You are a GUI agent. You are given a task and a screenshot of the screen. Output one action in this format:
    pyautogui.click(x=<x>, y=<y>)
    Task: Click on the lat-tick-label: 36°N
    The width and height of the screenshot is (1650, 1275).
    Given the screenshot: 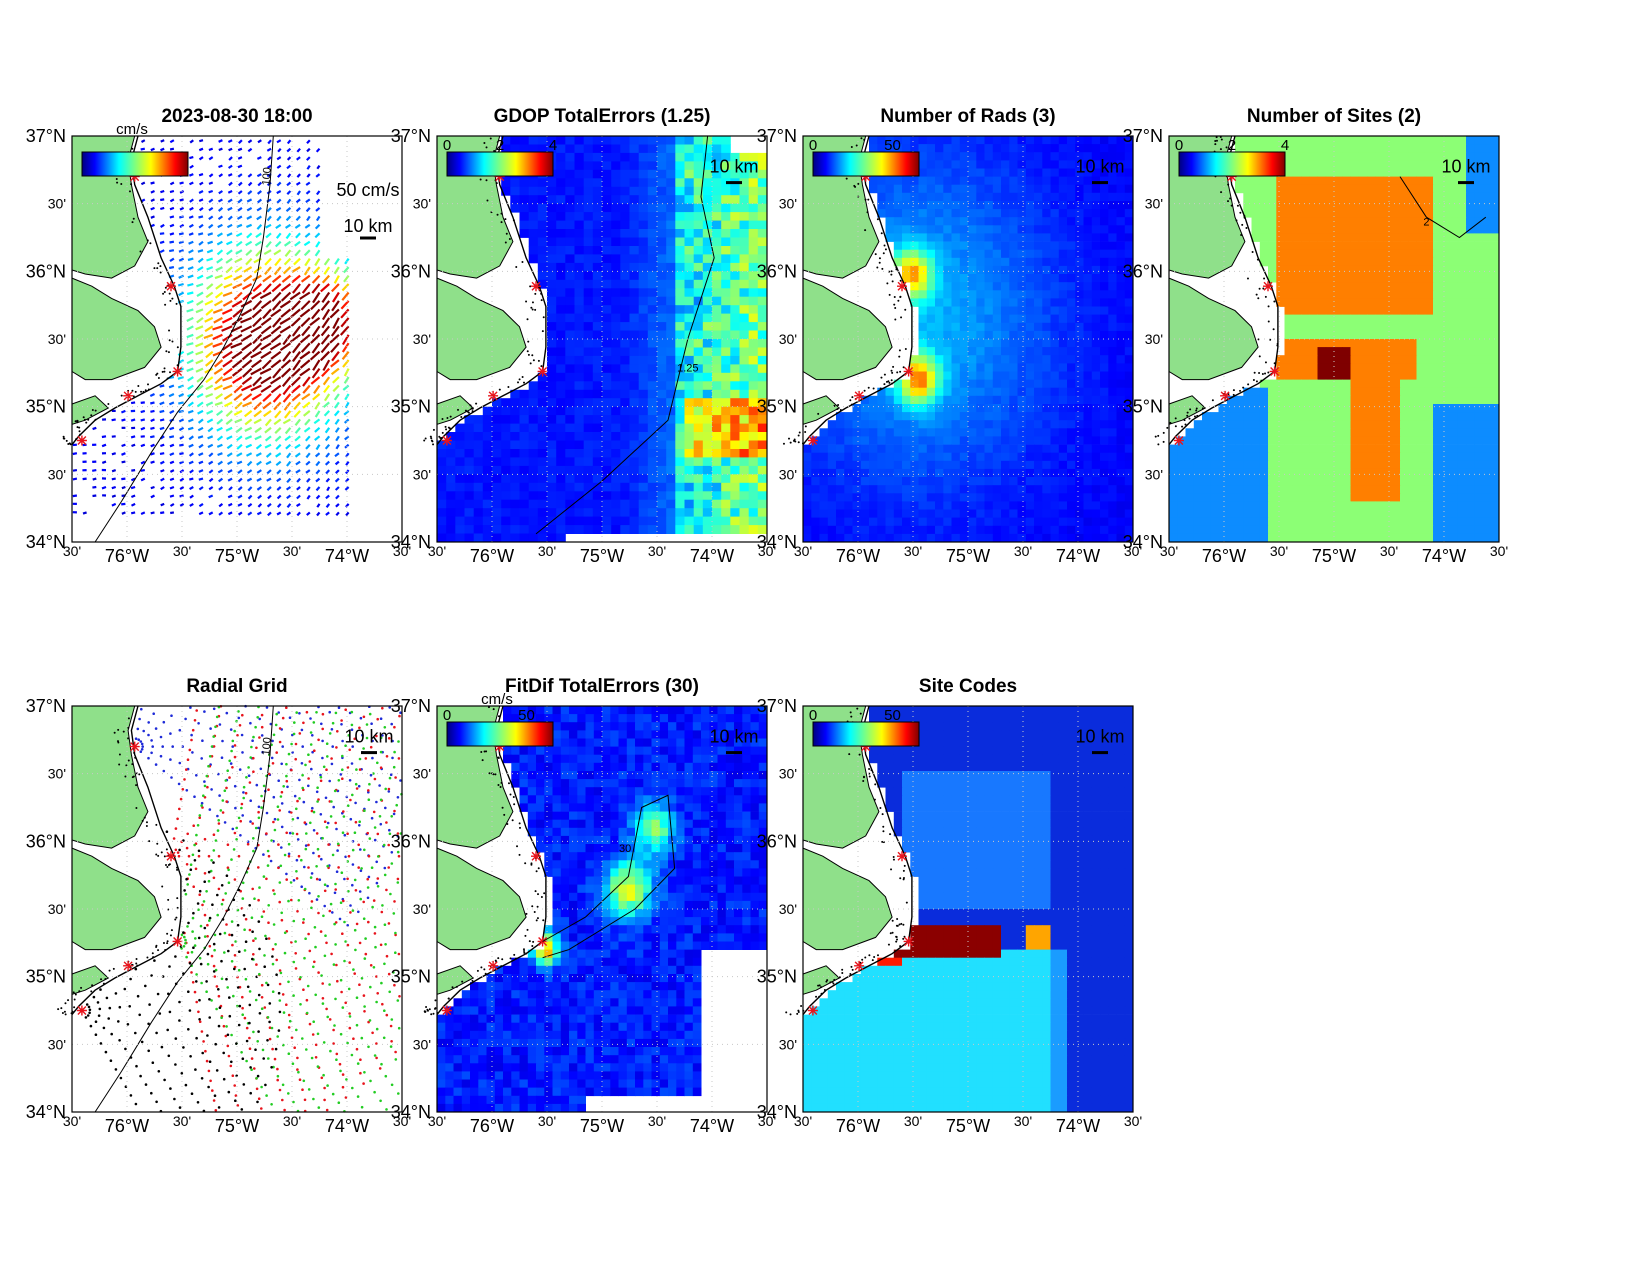 What is the action you would take?
    pyautogui.click(x=411, y=271)
    